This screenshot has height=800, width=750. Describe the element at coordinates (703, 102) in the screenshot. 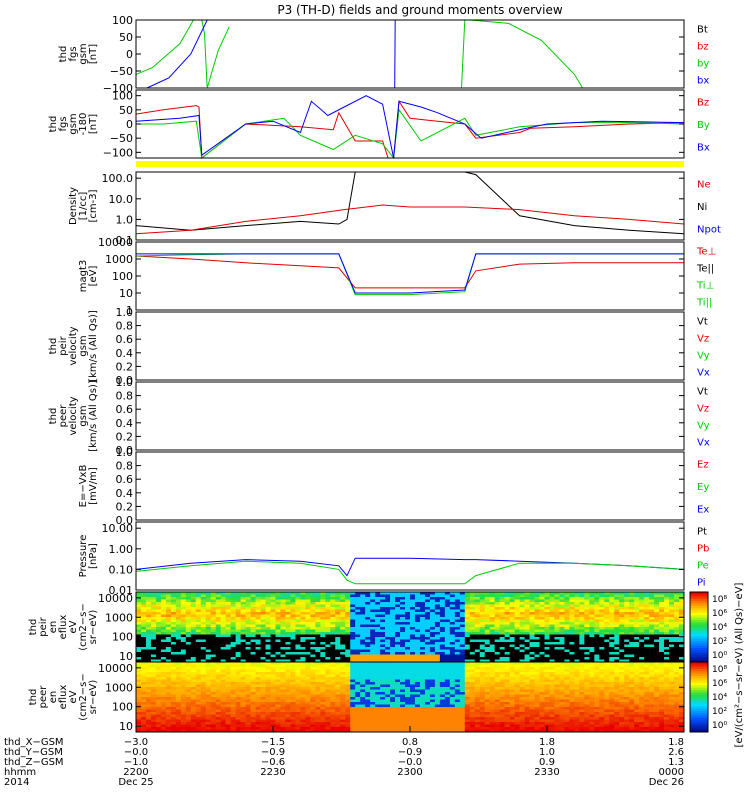

I see `legend-entry: Bz` at that location.